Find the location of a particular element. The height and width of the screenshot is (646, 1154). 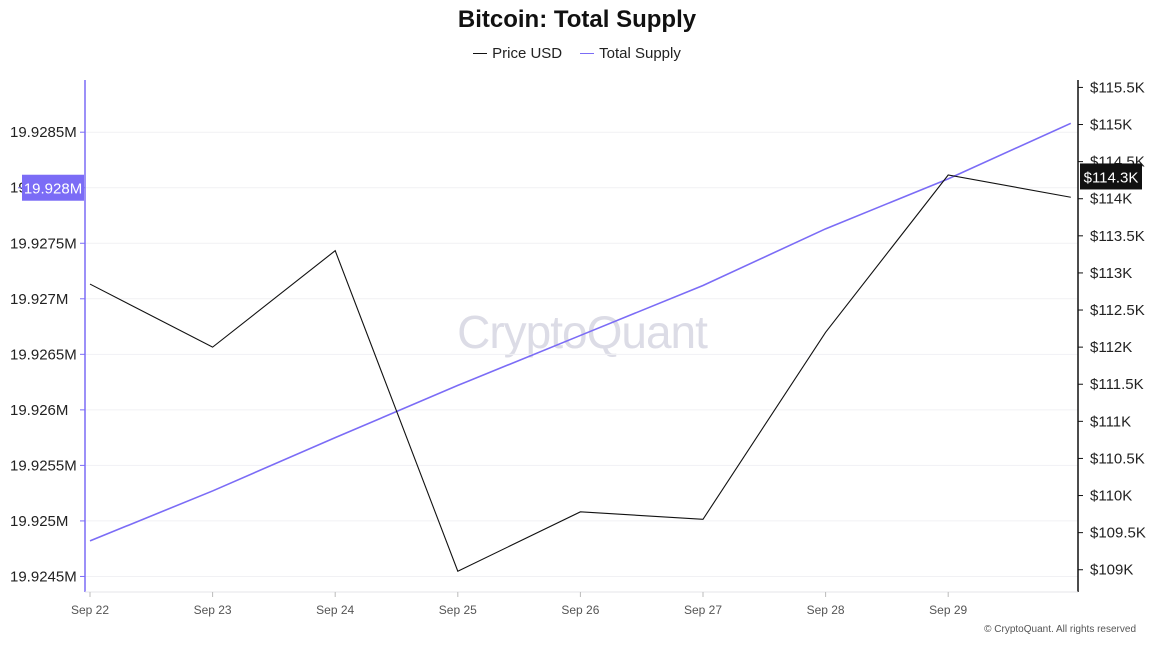

x-tick-label: Sep 25 is located at coordinates (458, 610).